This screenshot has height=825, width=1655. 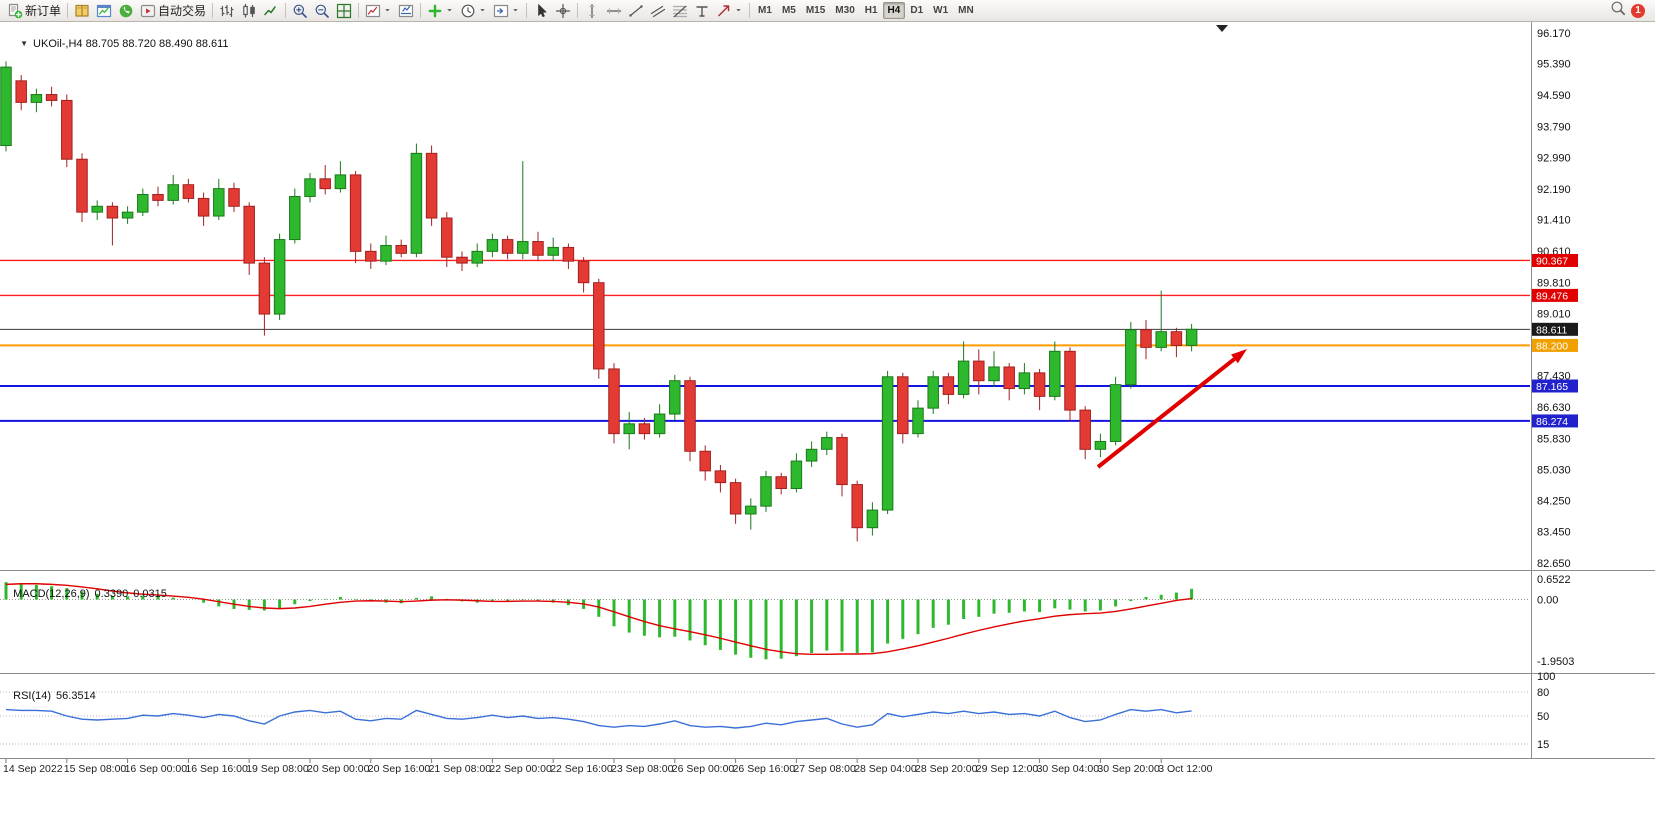 I want to click on templates-button, so click(x=506, y=11).